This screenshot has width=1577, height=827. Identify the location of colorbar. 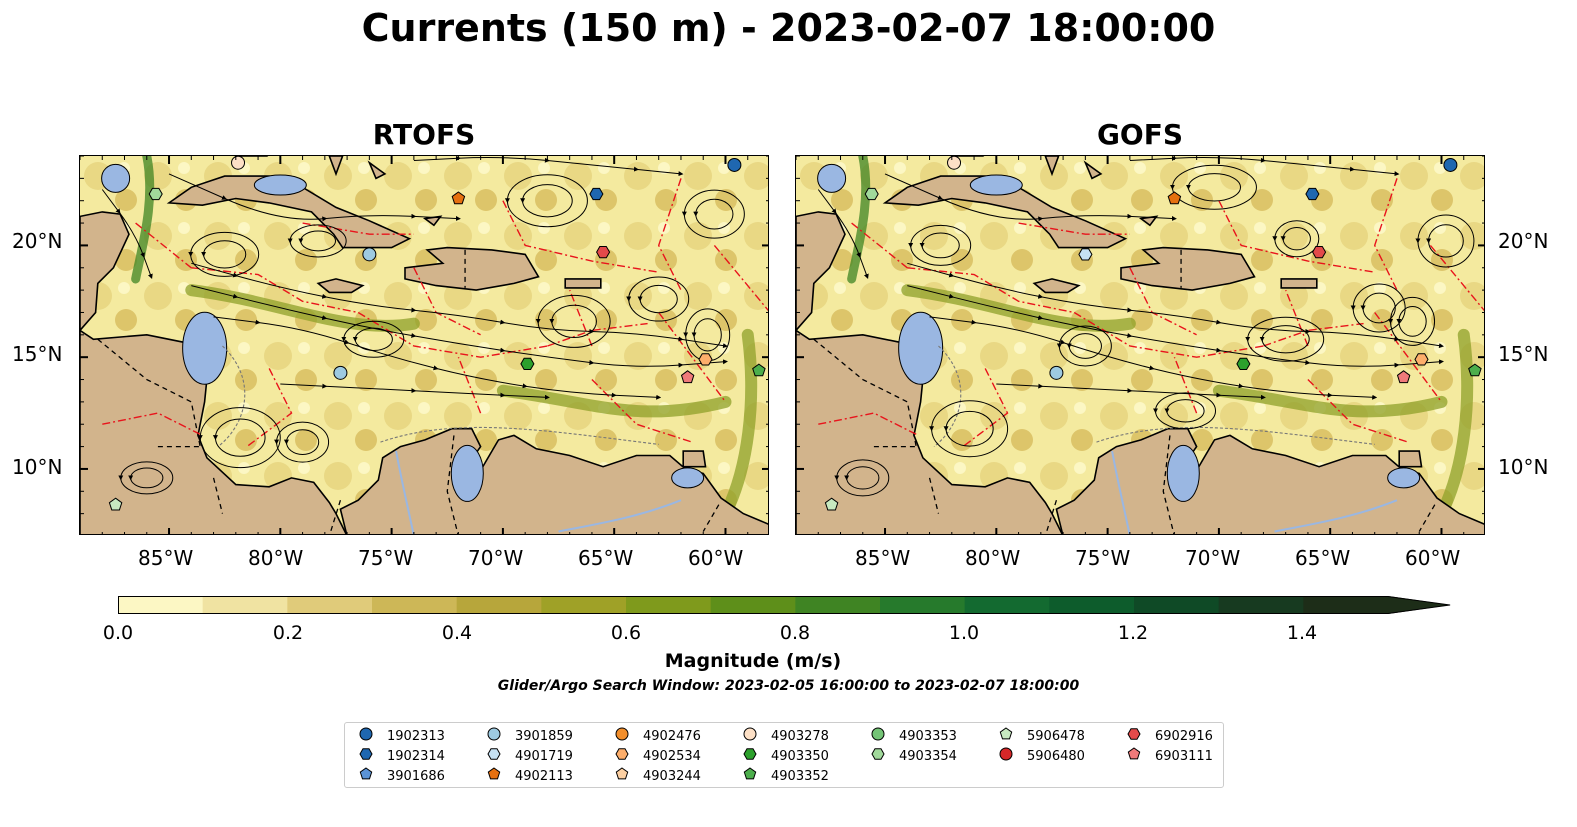
(784, 605).